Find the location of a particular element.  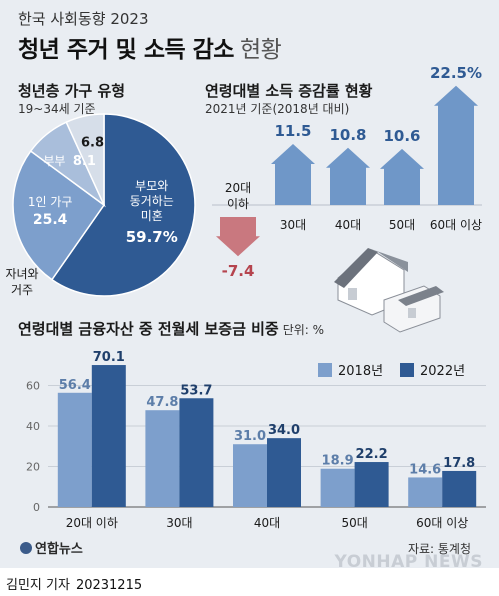

pie-slice-label: 거주 is located at coordinates (22, 290).